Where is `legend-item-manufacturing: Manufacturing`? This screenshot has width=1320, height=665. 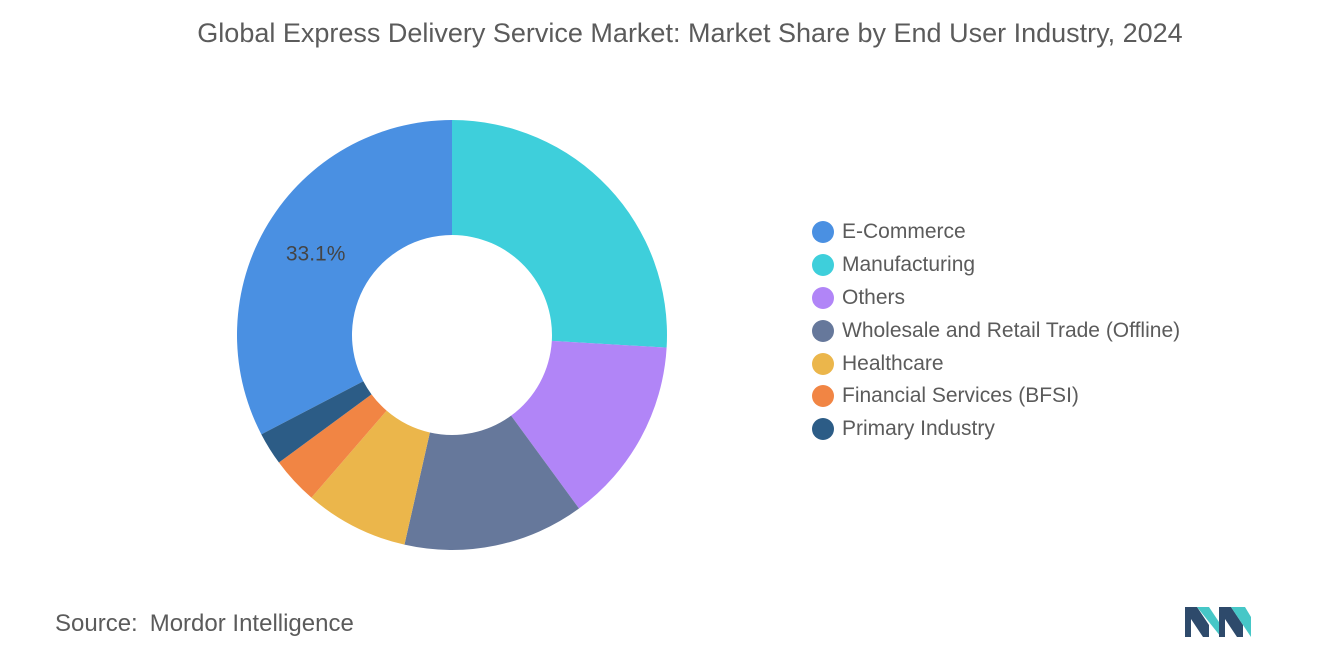 legend-item-manufacturing: Manufacturing is located at coordinates (996, 265).